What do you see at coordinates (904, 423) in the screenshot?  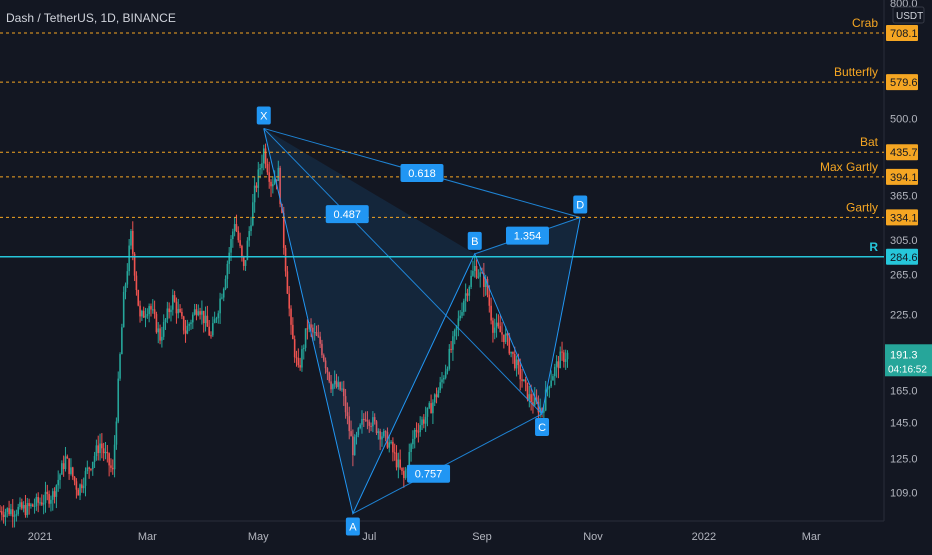 I see `price-tick-label: 145.0` at bounding box center [904, 423].